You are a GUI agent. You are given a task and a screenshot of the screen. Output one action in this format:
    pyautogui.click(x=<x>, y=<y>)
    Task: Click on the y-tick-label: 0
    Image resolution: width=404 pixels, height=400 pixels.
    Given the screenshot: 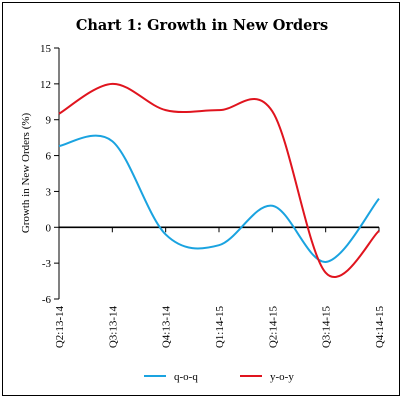 What is the action you would take?
    pyautogui.click(x=49, y=228)
    